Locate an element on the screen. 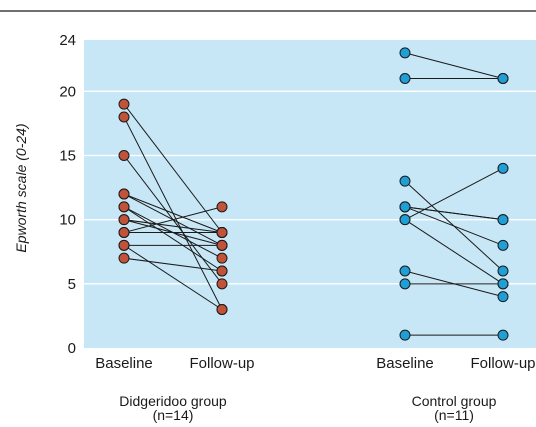 The image size is (536, 427). y-tick-label: 10 is located at coordinates (67, 220).